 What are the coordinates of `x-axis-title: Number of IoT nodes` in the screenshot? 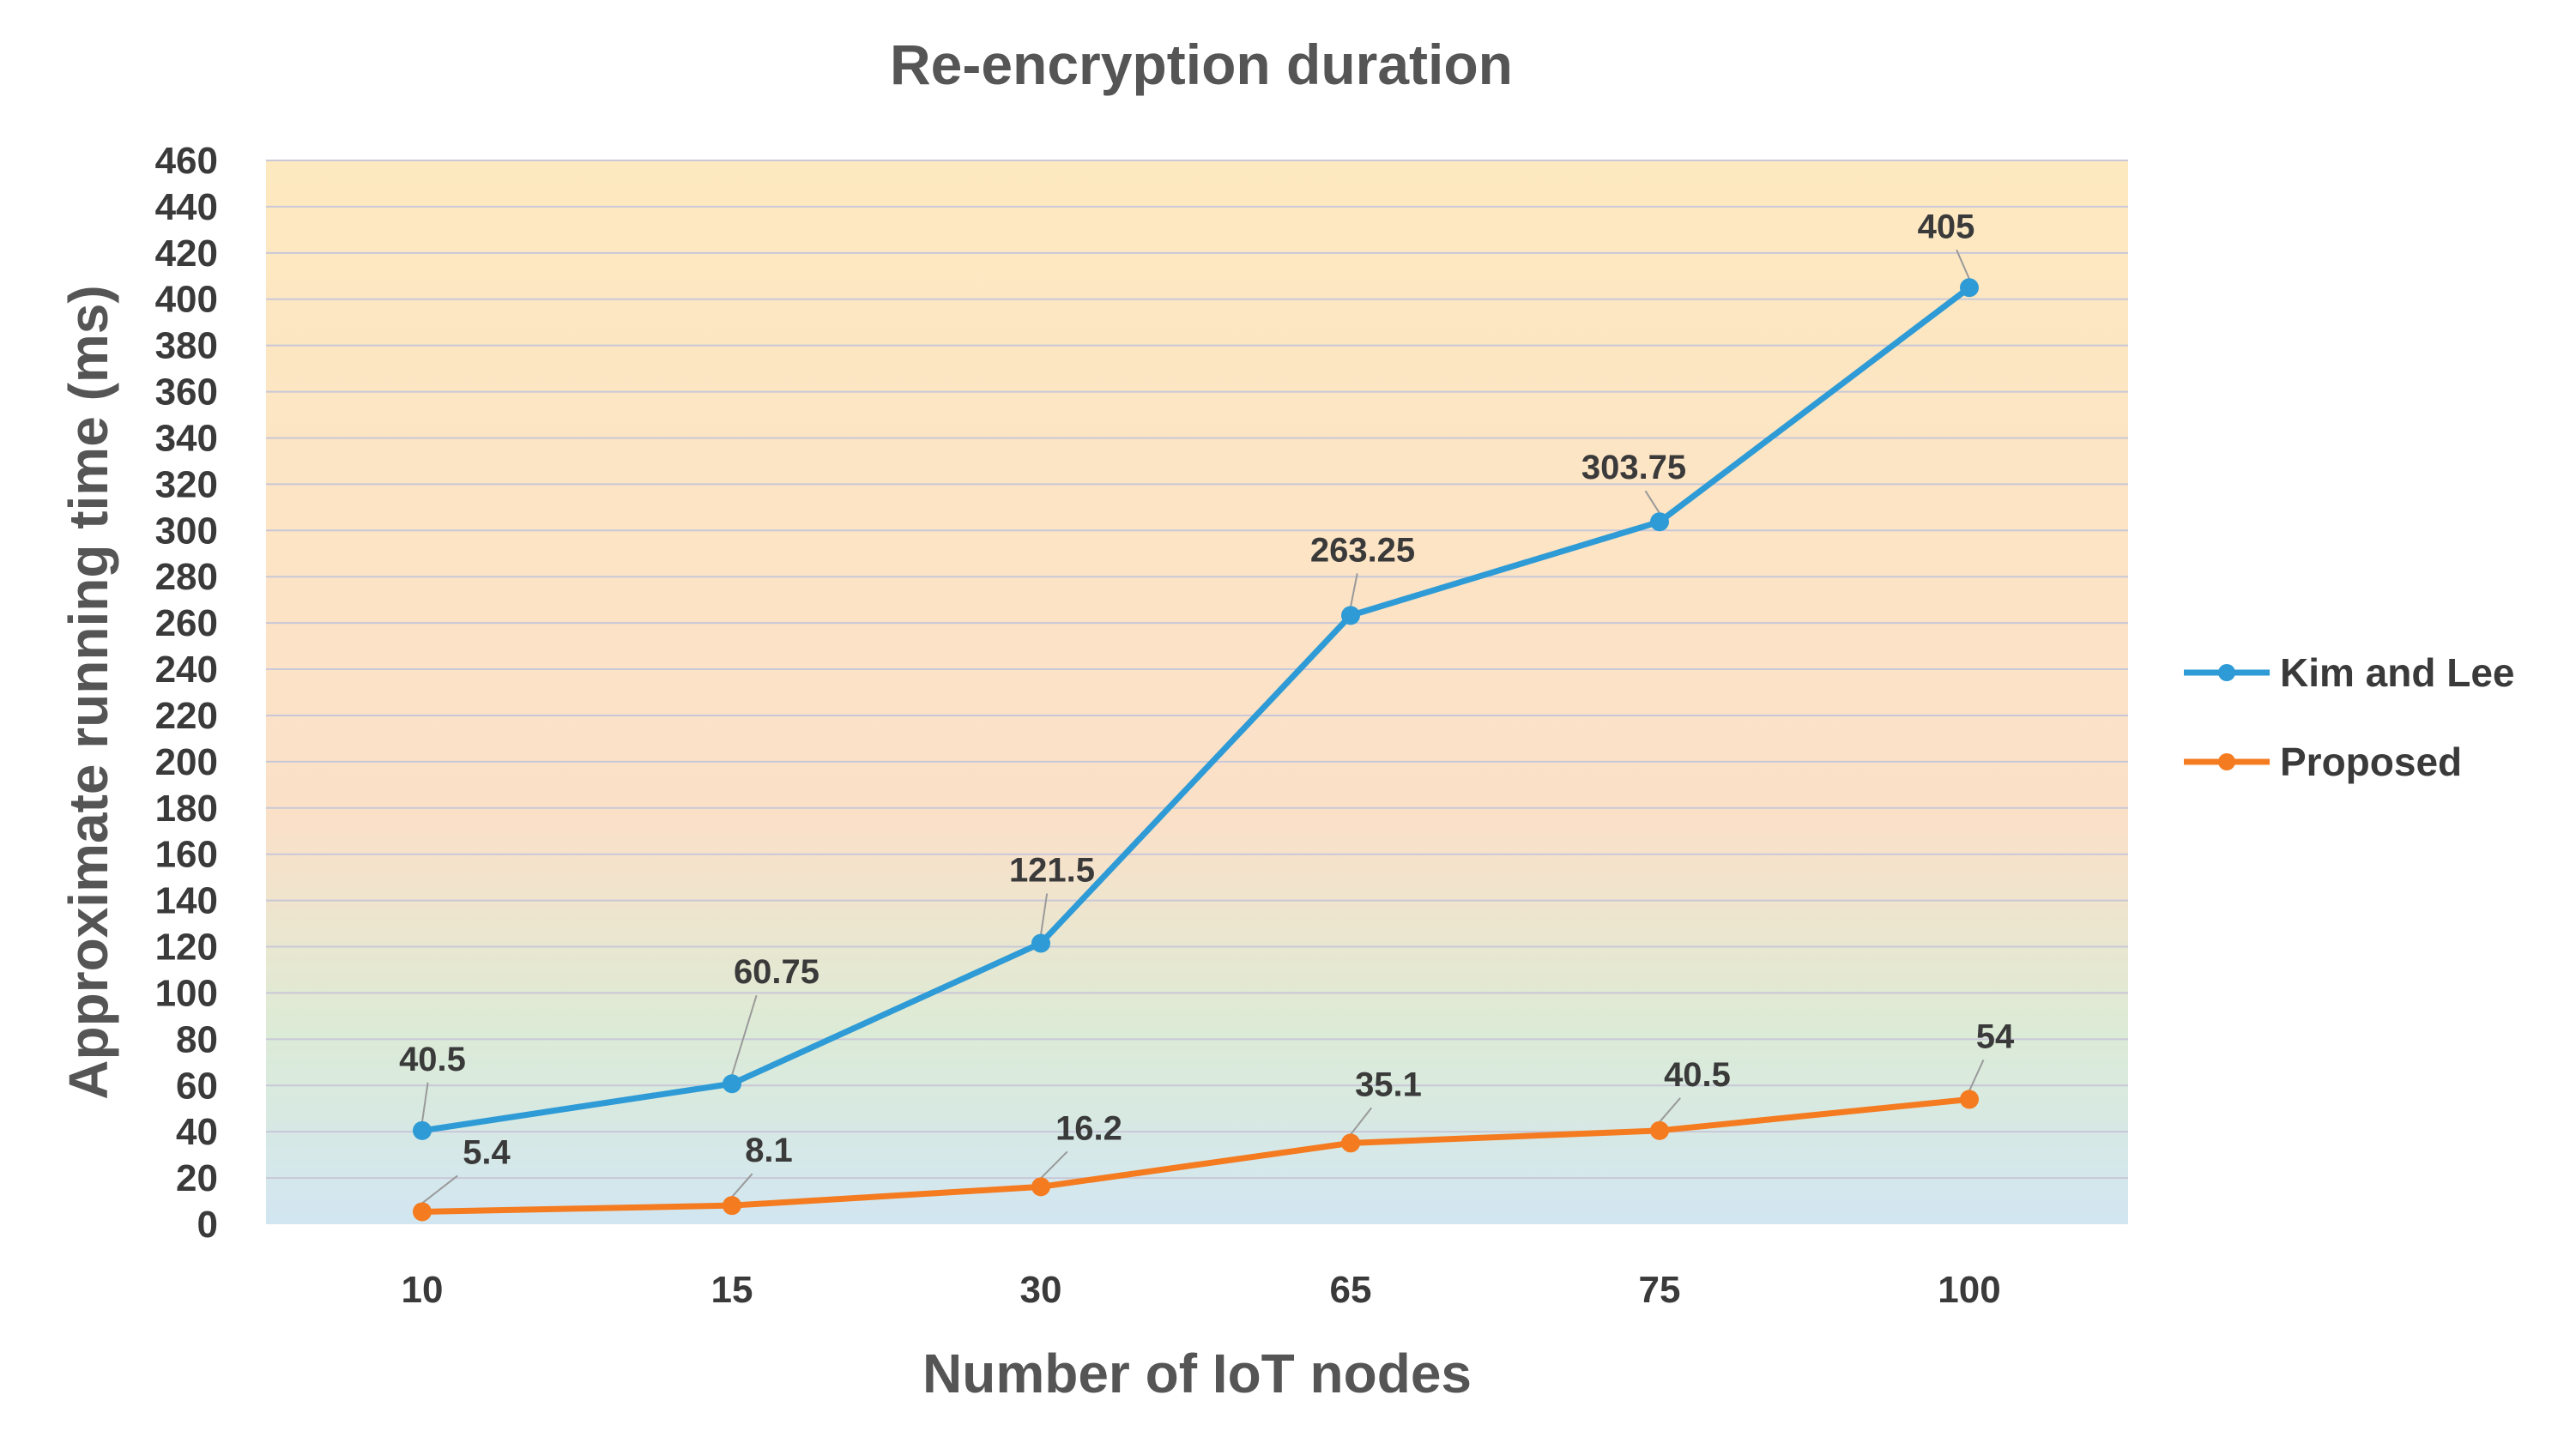 It's located at (1197, 1373).